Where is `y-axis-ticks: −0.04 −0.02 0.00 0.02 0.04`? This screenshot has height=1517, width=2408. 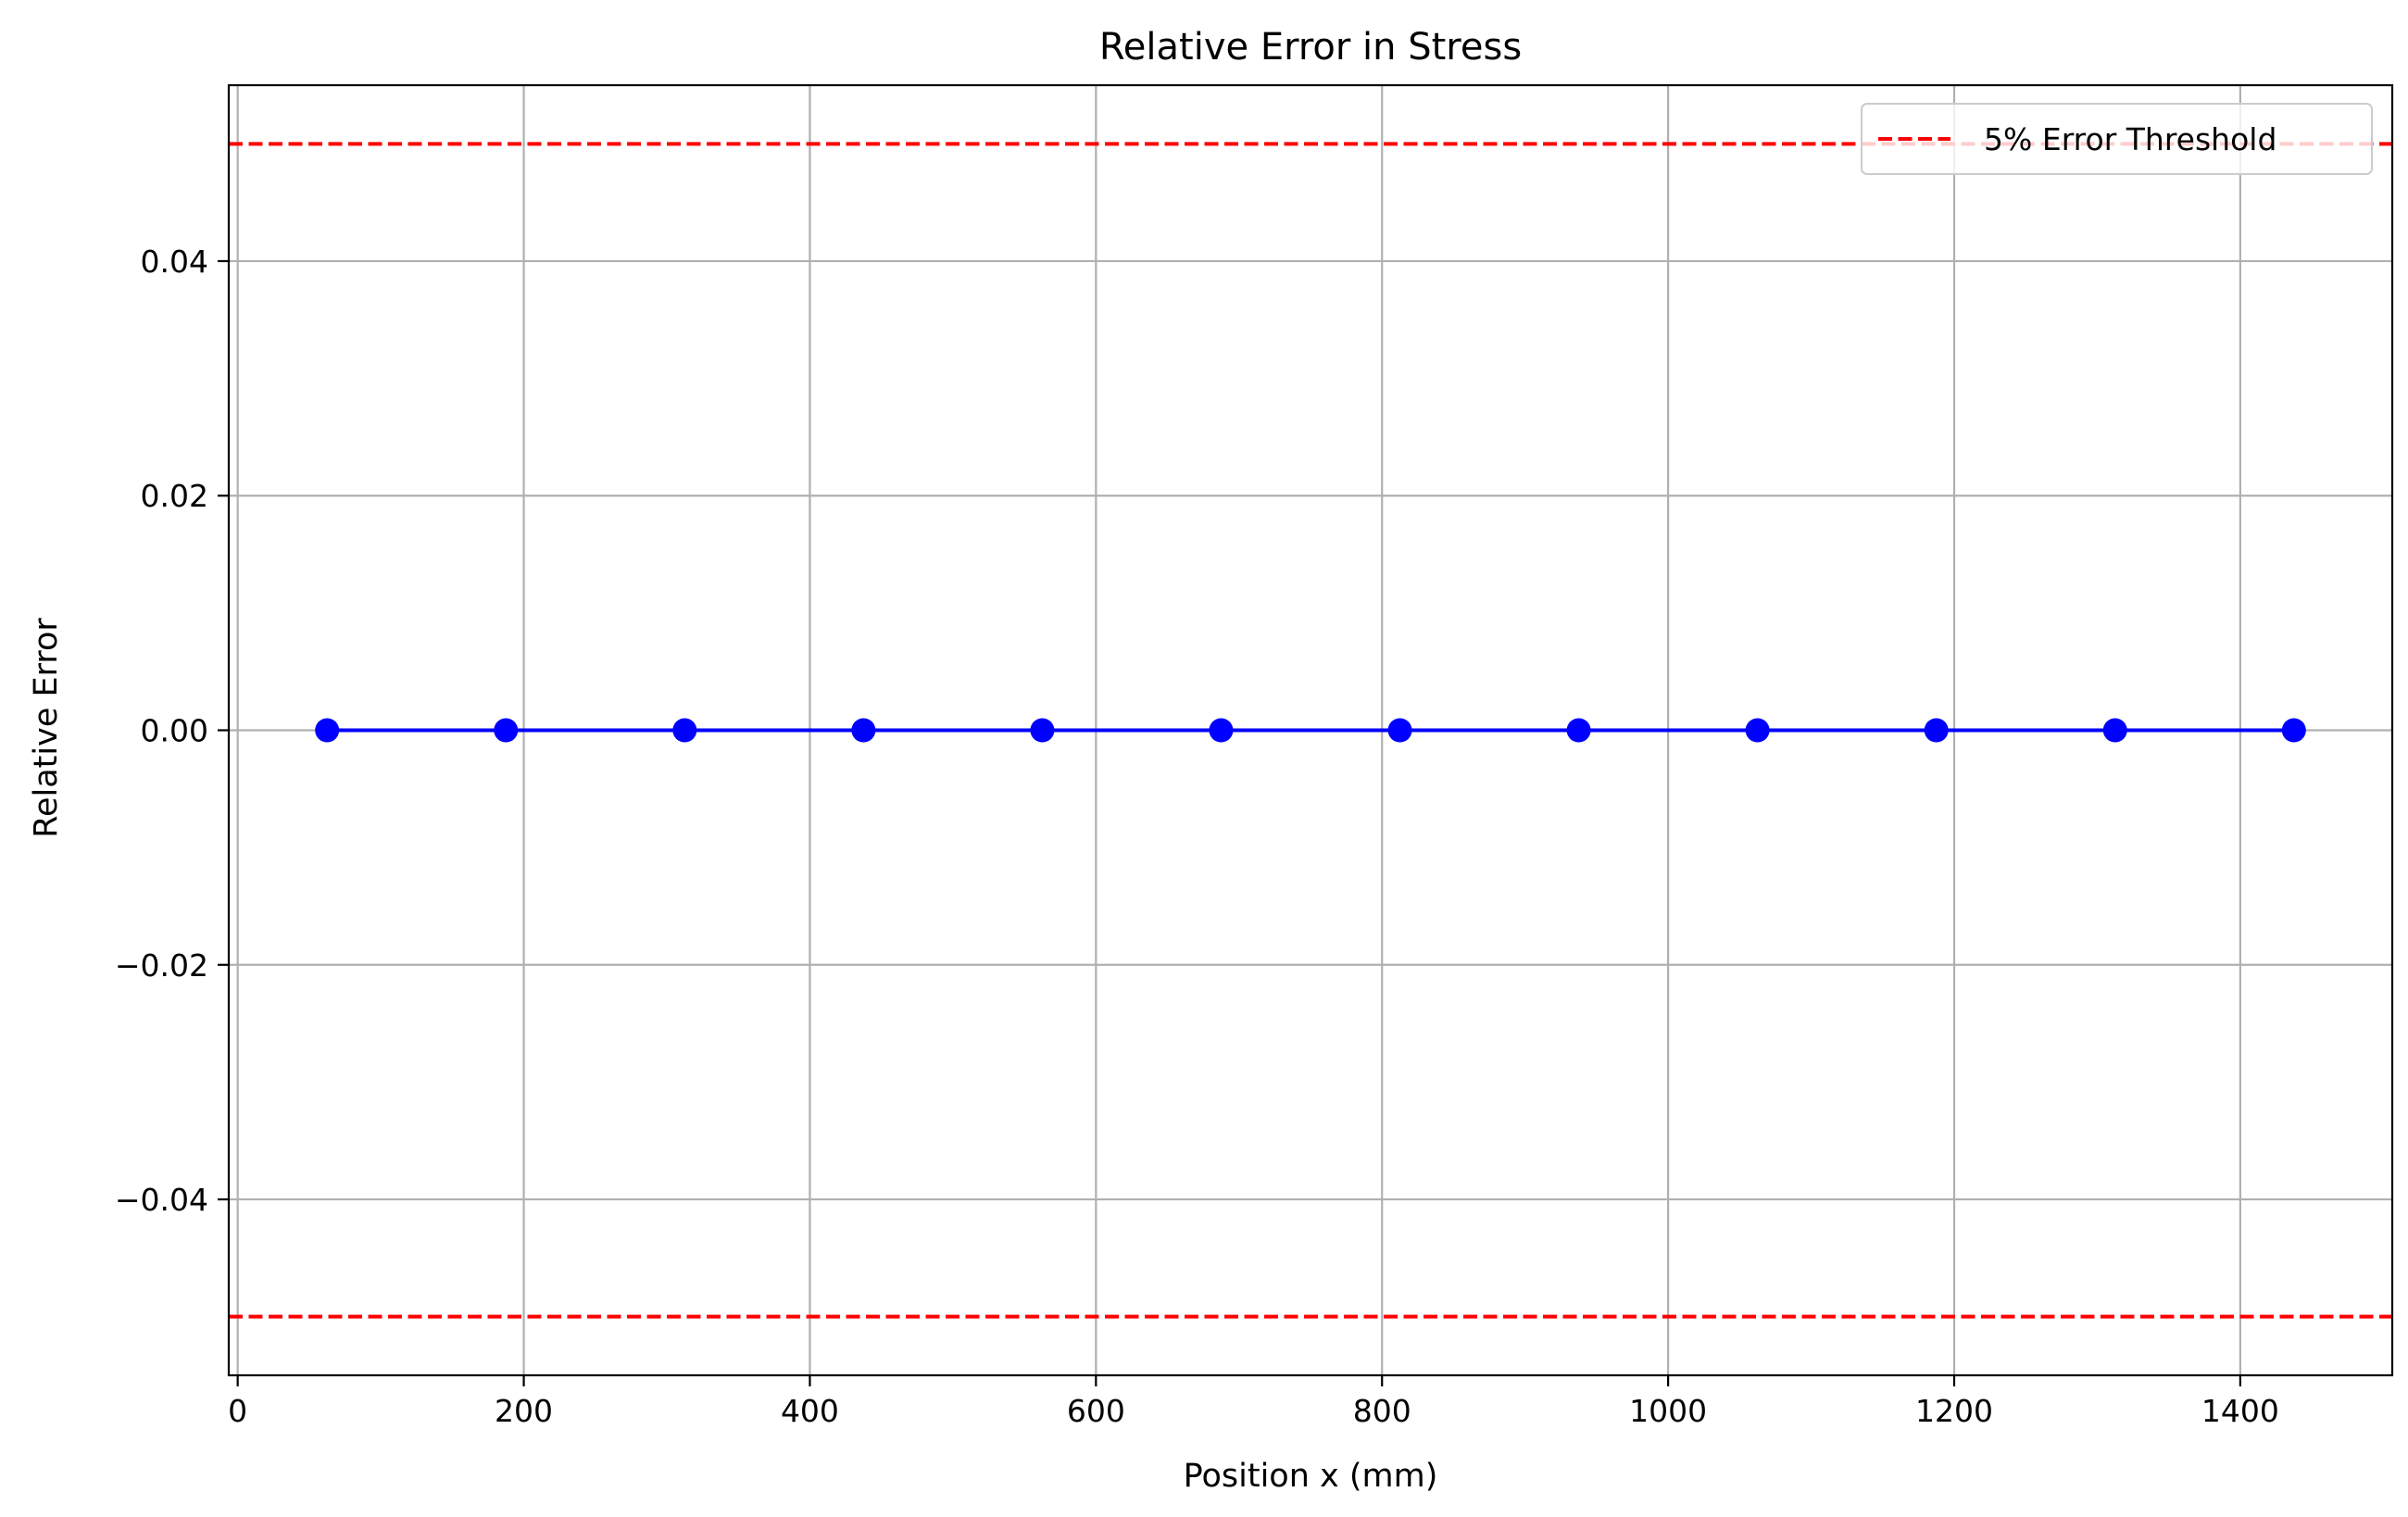
y-axis-ticks: −0.04 −0.02 0.00 0.02 0.04 is located at coordinates (172, 731).